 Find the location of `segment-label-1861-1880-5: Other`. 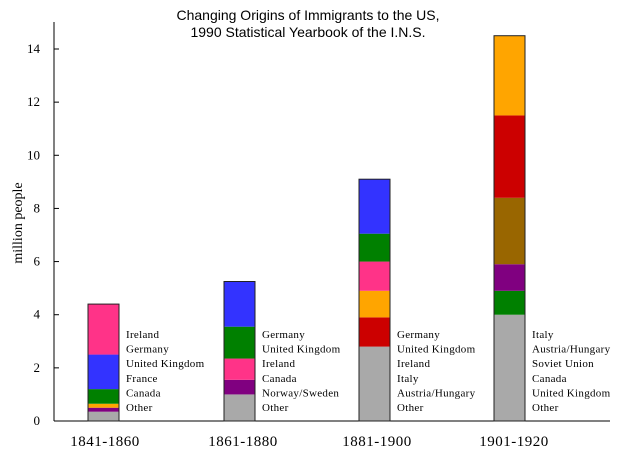

segment-label-1861-1880-5: Other is located at coordinates (275, 408).